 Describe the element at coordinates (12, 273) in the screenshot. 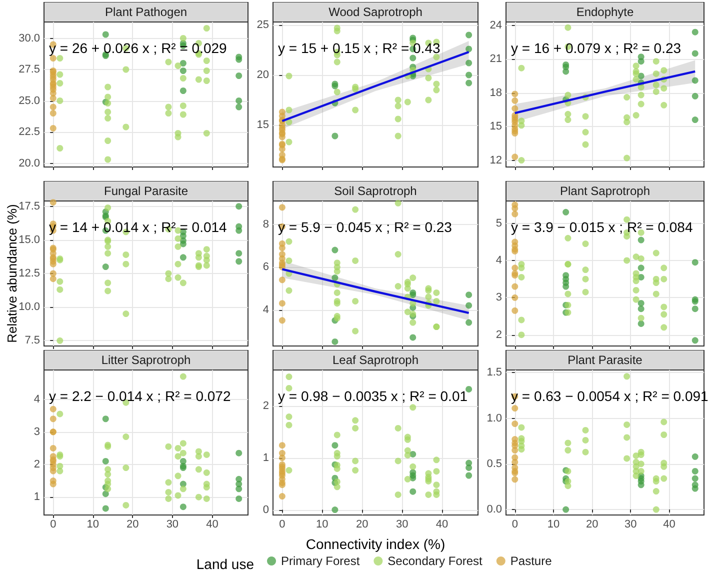

I see `y-axis-title: Relative abundance (%)` at that location.